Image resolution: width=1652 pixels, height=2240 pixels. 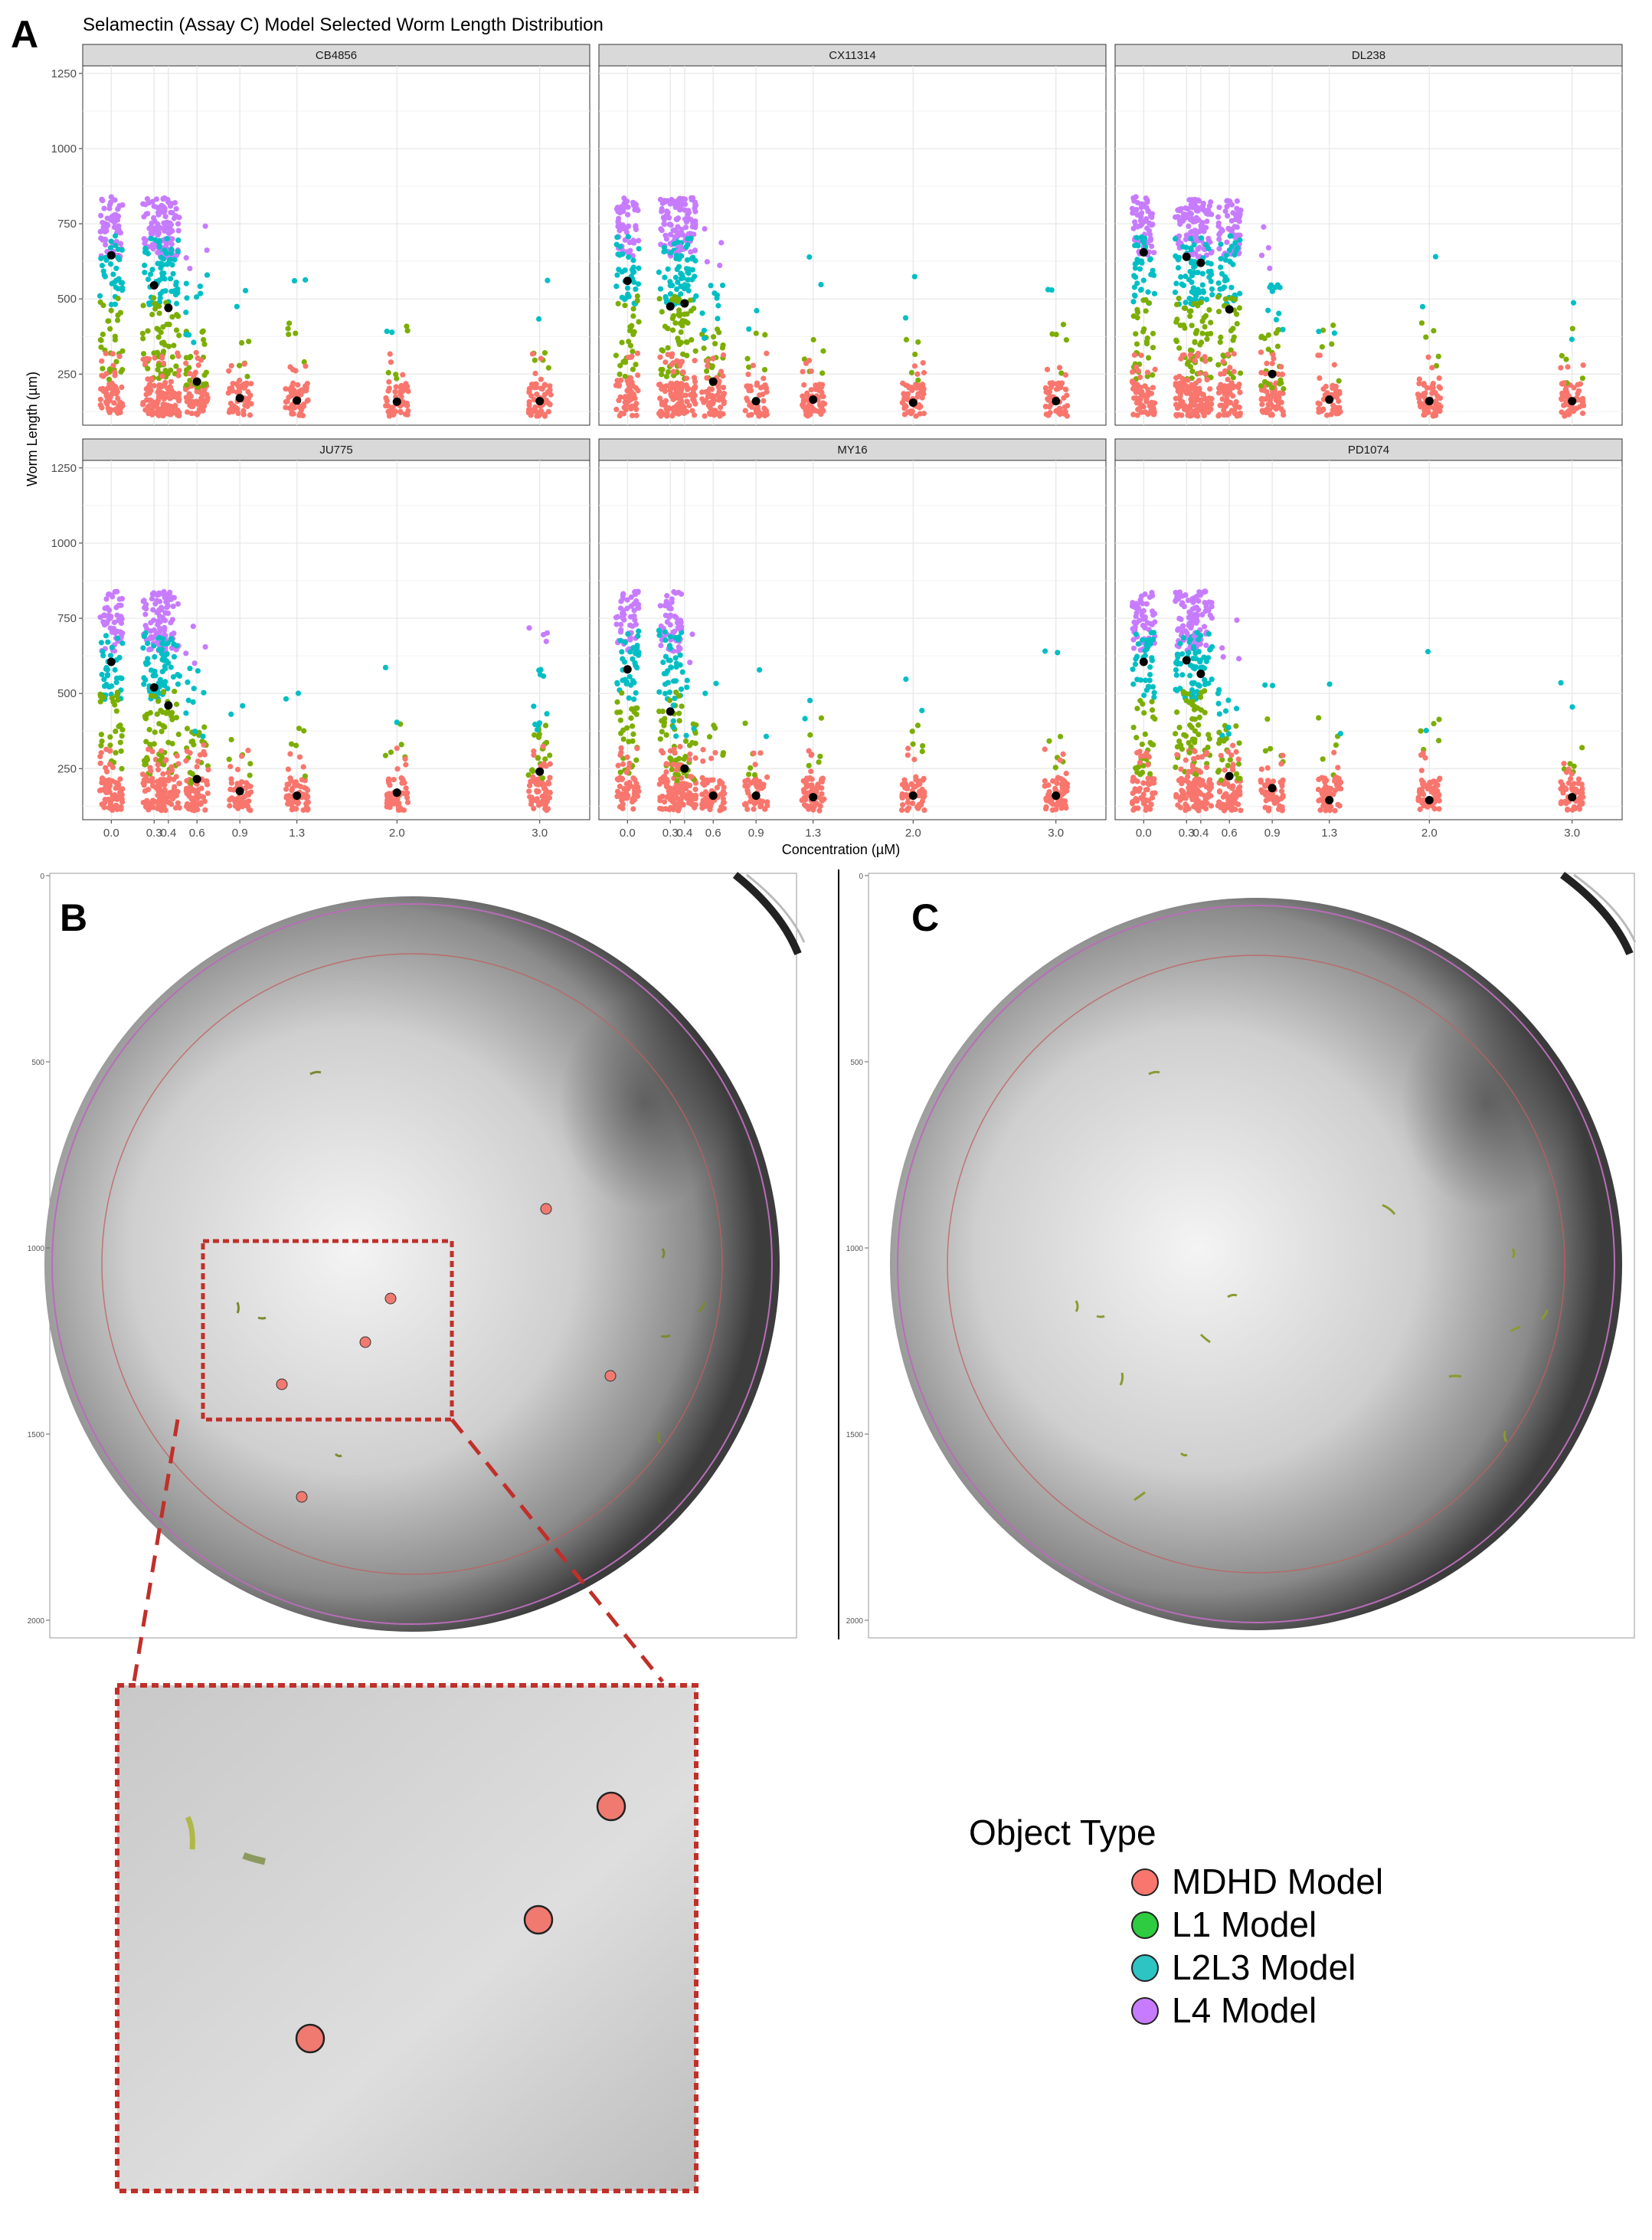 I want to click on points, so click(x=1357, y=701).